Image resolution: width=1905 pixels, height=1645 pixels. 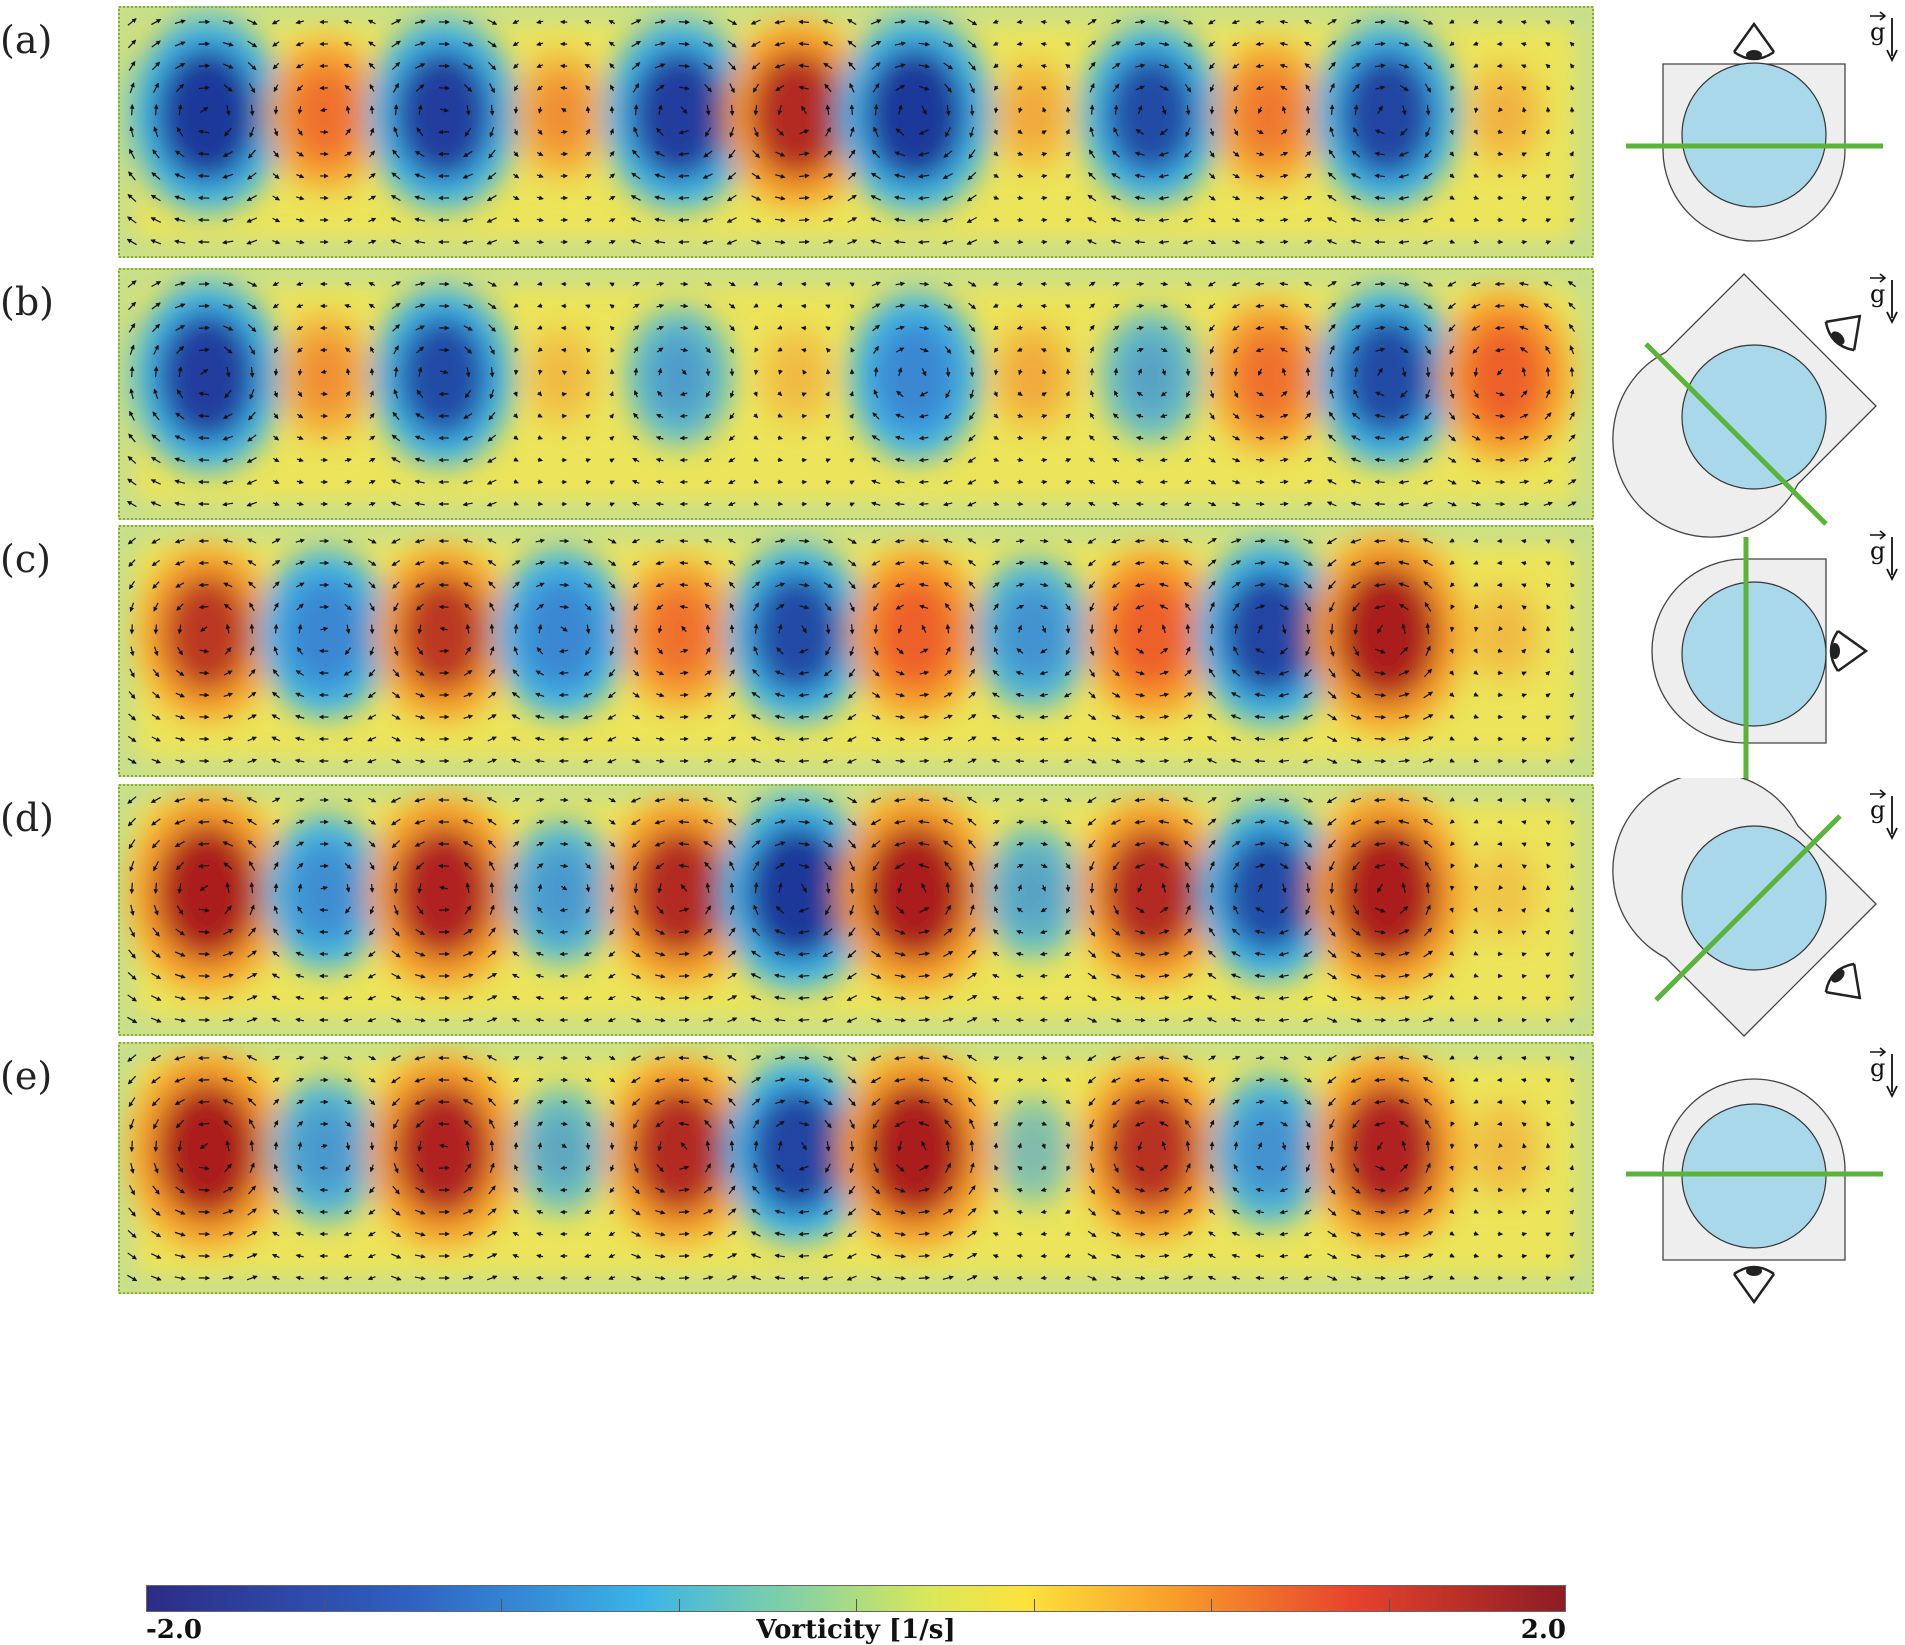 What do you see at coordinates (25, 559) in the screenshot?
I see `panel-label: (c)` at bounding box center [25, 559].